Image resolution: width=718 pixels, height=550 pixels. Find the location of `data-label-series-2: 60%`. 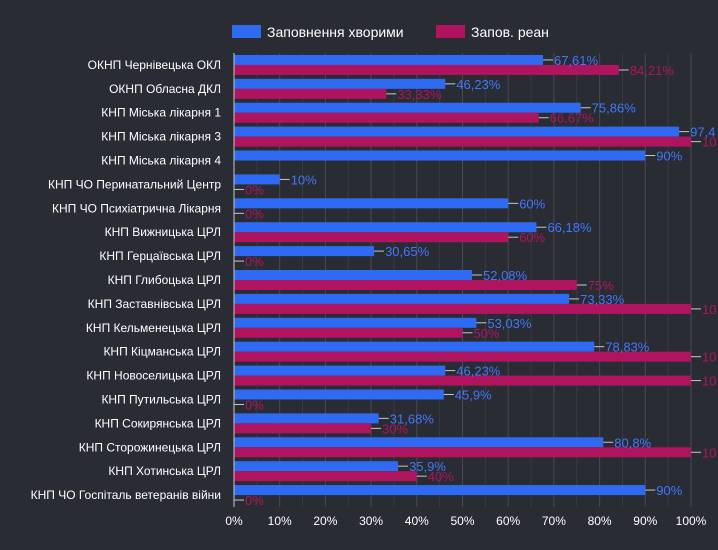

data-label-series-2: 60% is located at coordinates (532, 237).